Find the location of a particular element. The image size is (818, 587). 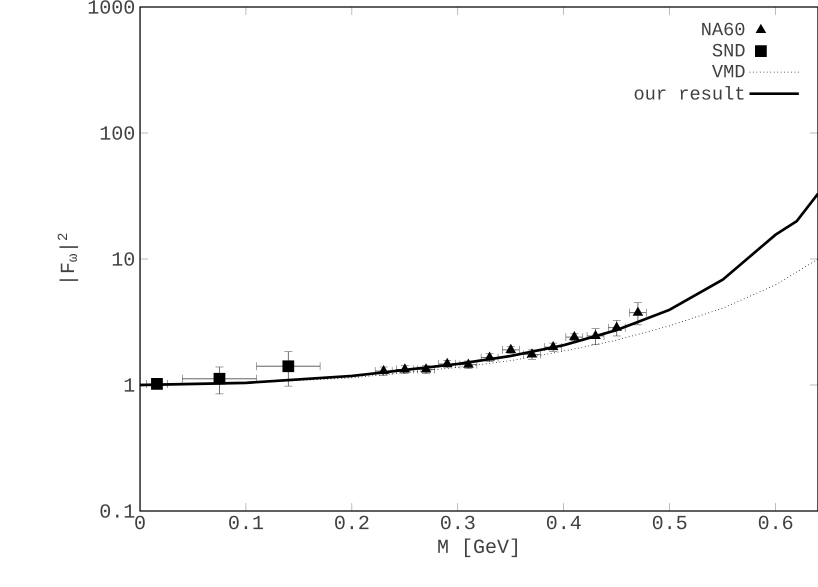

x-tick-label: 0.4 is located at coordinates (563, 523).